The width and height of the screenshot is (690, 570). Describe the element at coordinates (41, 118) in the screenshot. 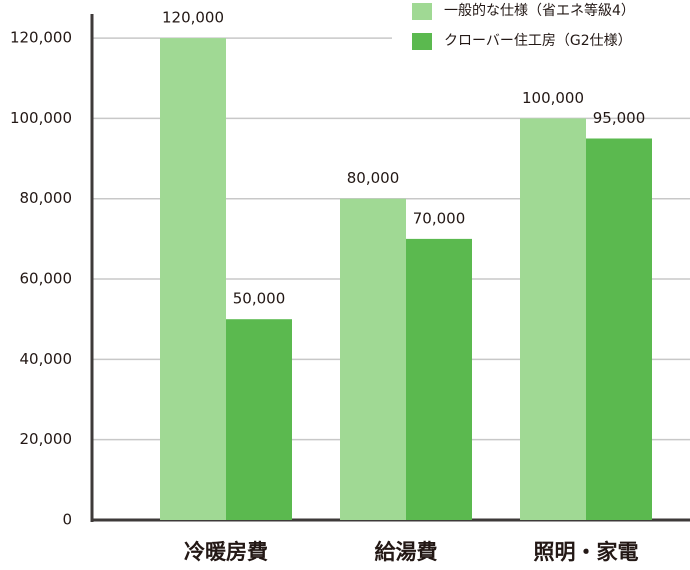

I see `y-tick-label: 100,000` at that location.